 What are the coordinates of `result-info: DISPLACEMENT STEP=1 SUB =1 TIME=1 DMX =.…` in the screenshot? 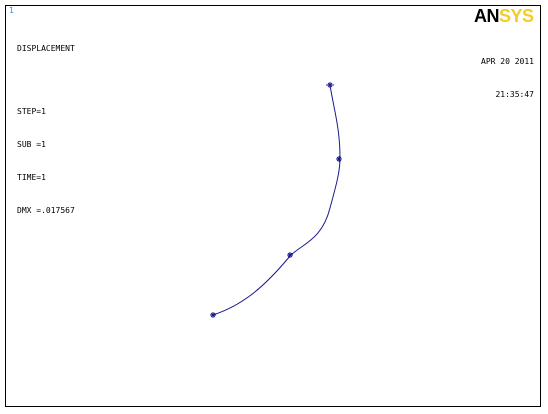 It's located at (46, 124).